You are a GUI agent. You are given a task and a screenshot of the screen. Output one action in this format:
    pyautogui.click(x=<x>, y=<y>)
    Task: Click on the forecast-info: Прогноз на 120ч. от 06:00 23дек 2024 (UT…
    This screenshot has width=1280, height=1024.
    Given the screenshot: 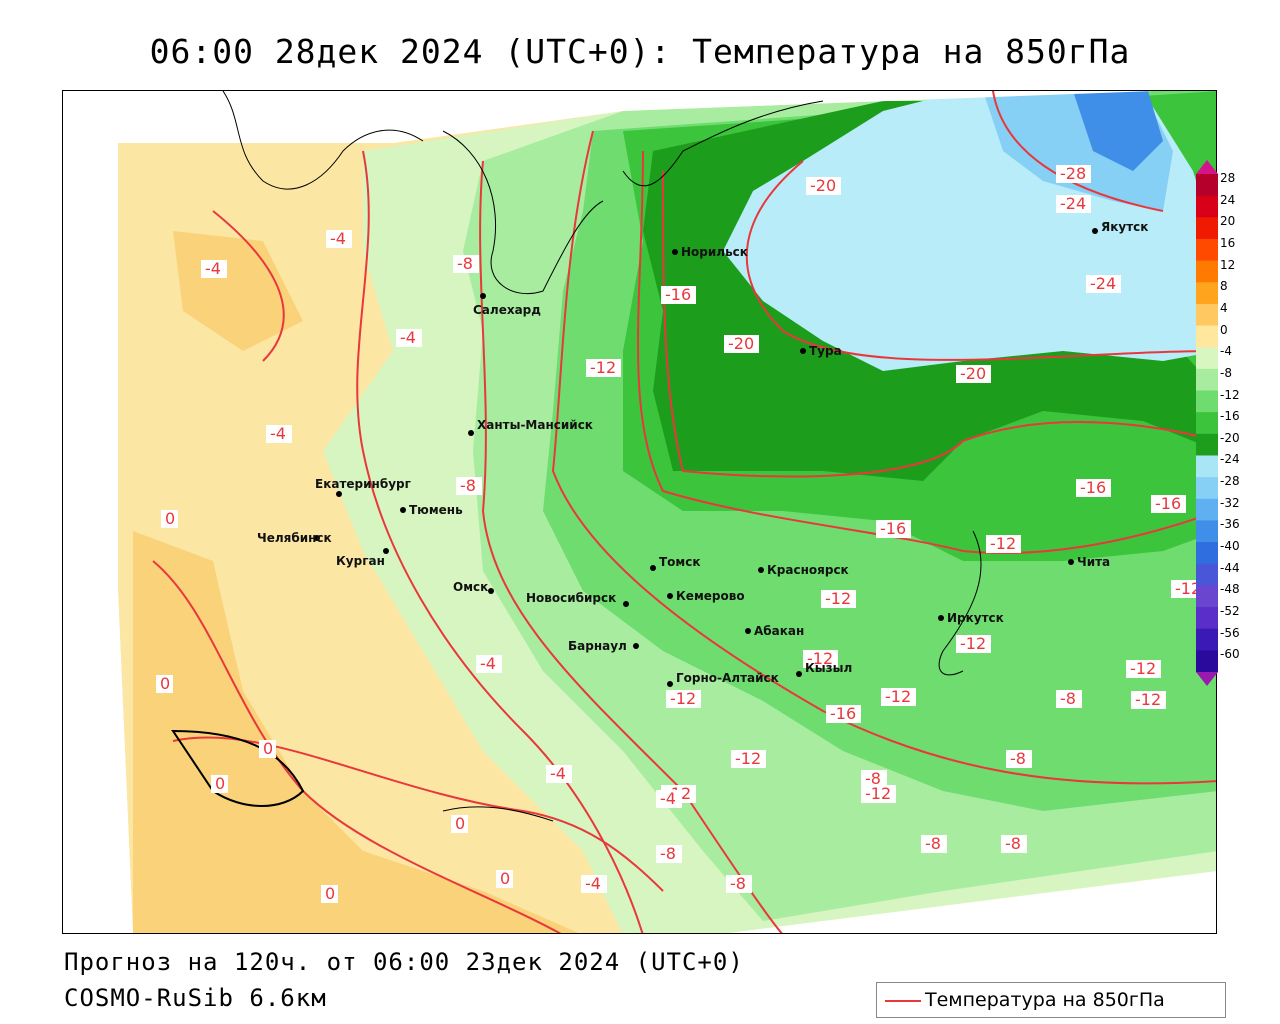 What is the action you would take?
    pyautogui.click(x=404, y=962)
    